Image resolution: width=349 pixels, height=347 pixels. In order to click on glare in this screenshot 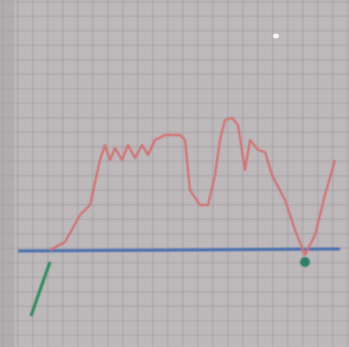, I will do `click(276, 36)`.